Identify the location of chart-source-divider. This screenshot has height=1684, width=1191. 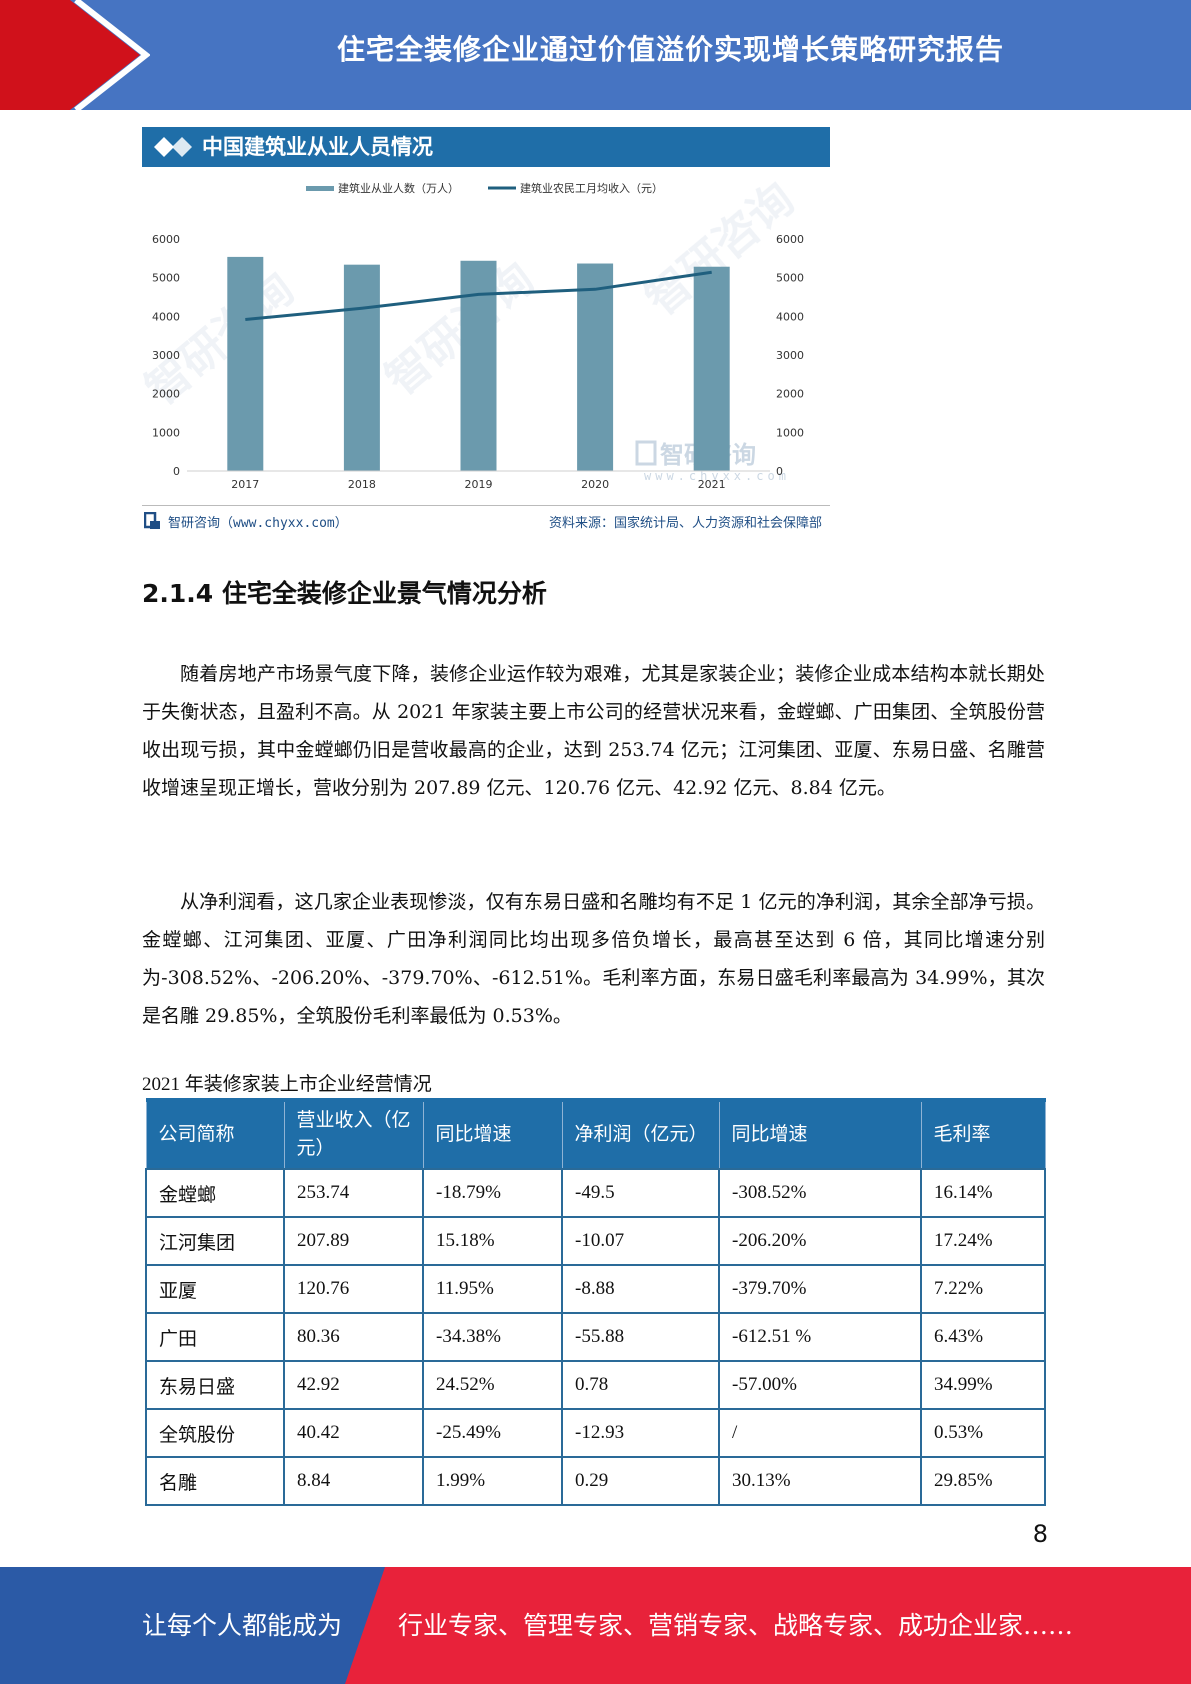
(486, 505).